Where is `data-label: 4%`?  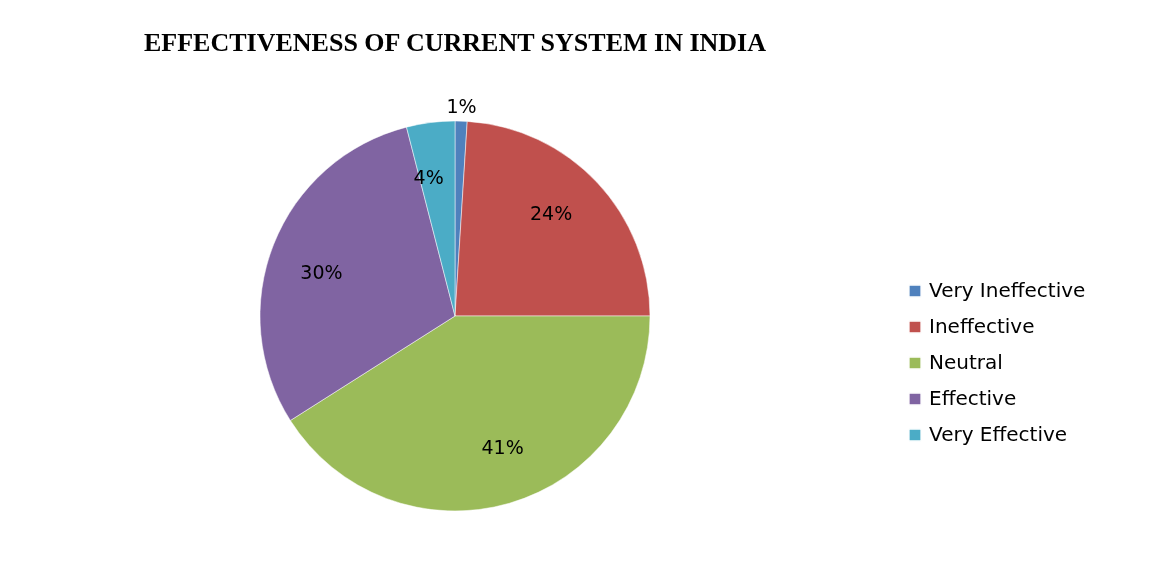
data-label: 4% is located at coordinates (428, 177).